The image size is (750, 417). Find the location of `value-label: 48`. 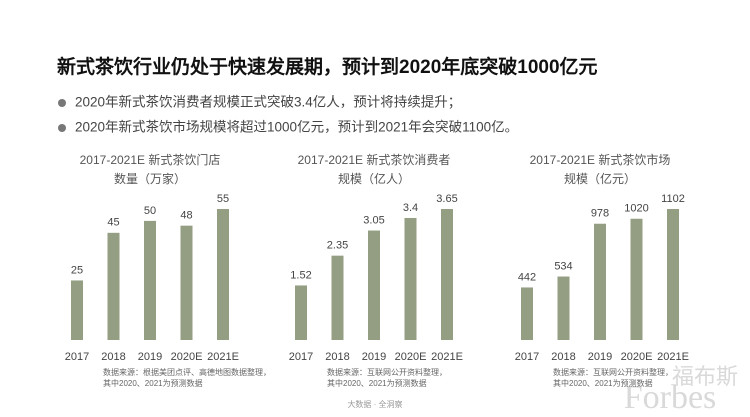

value-label: 48 is located at coordinates (186, 216).